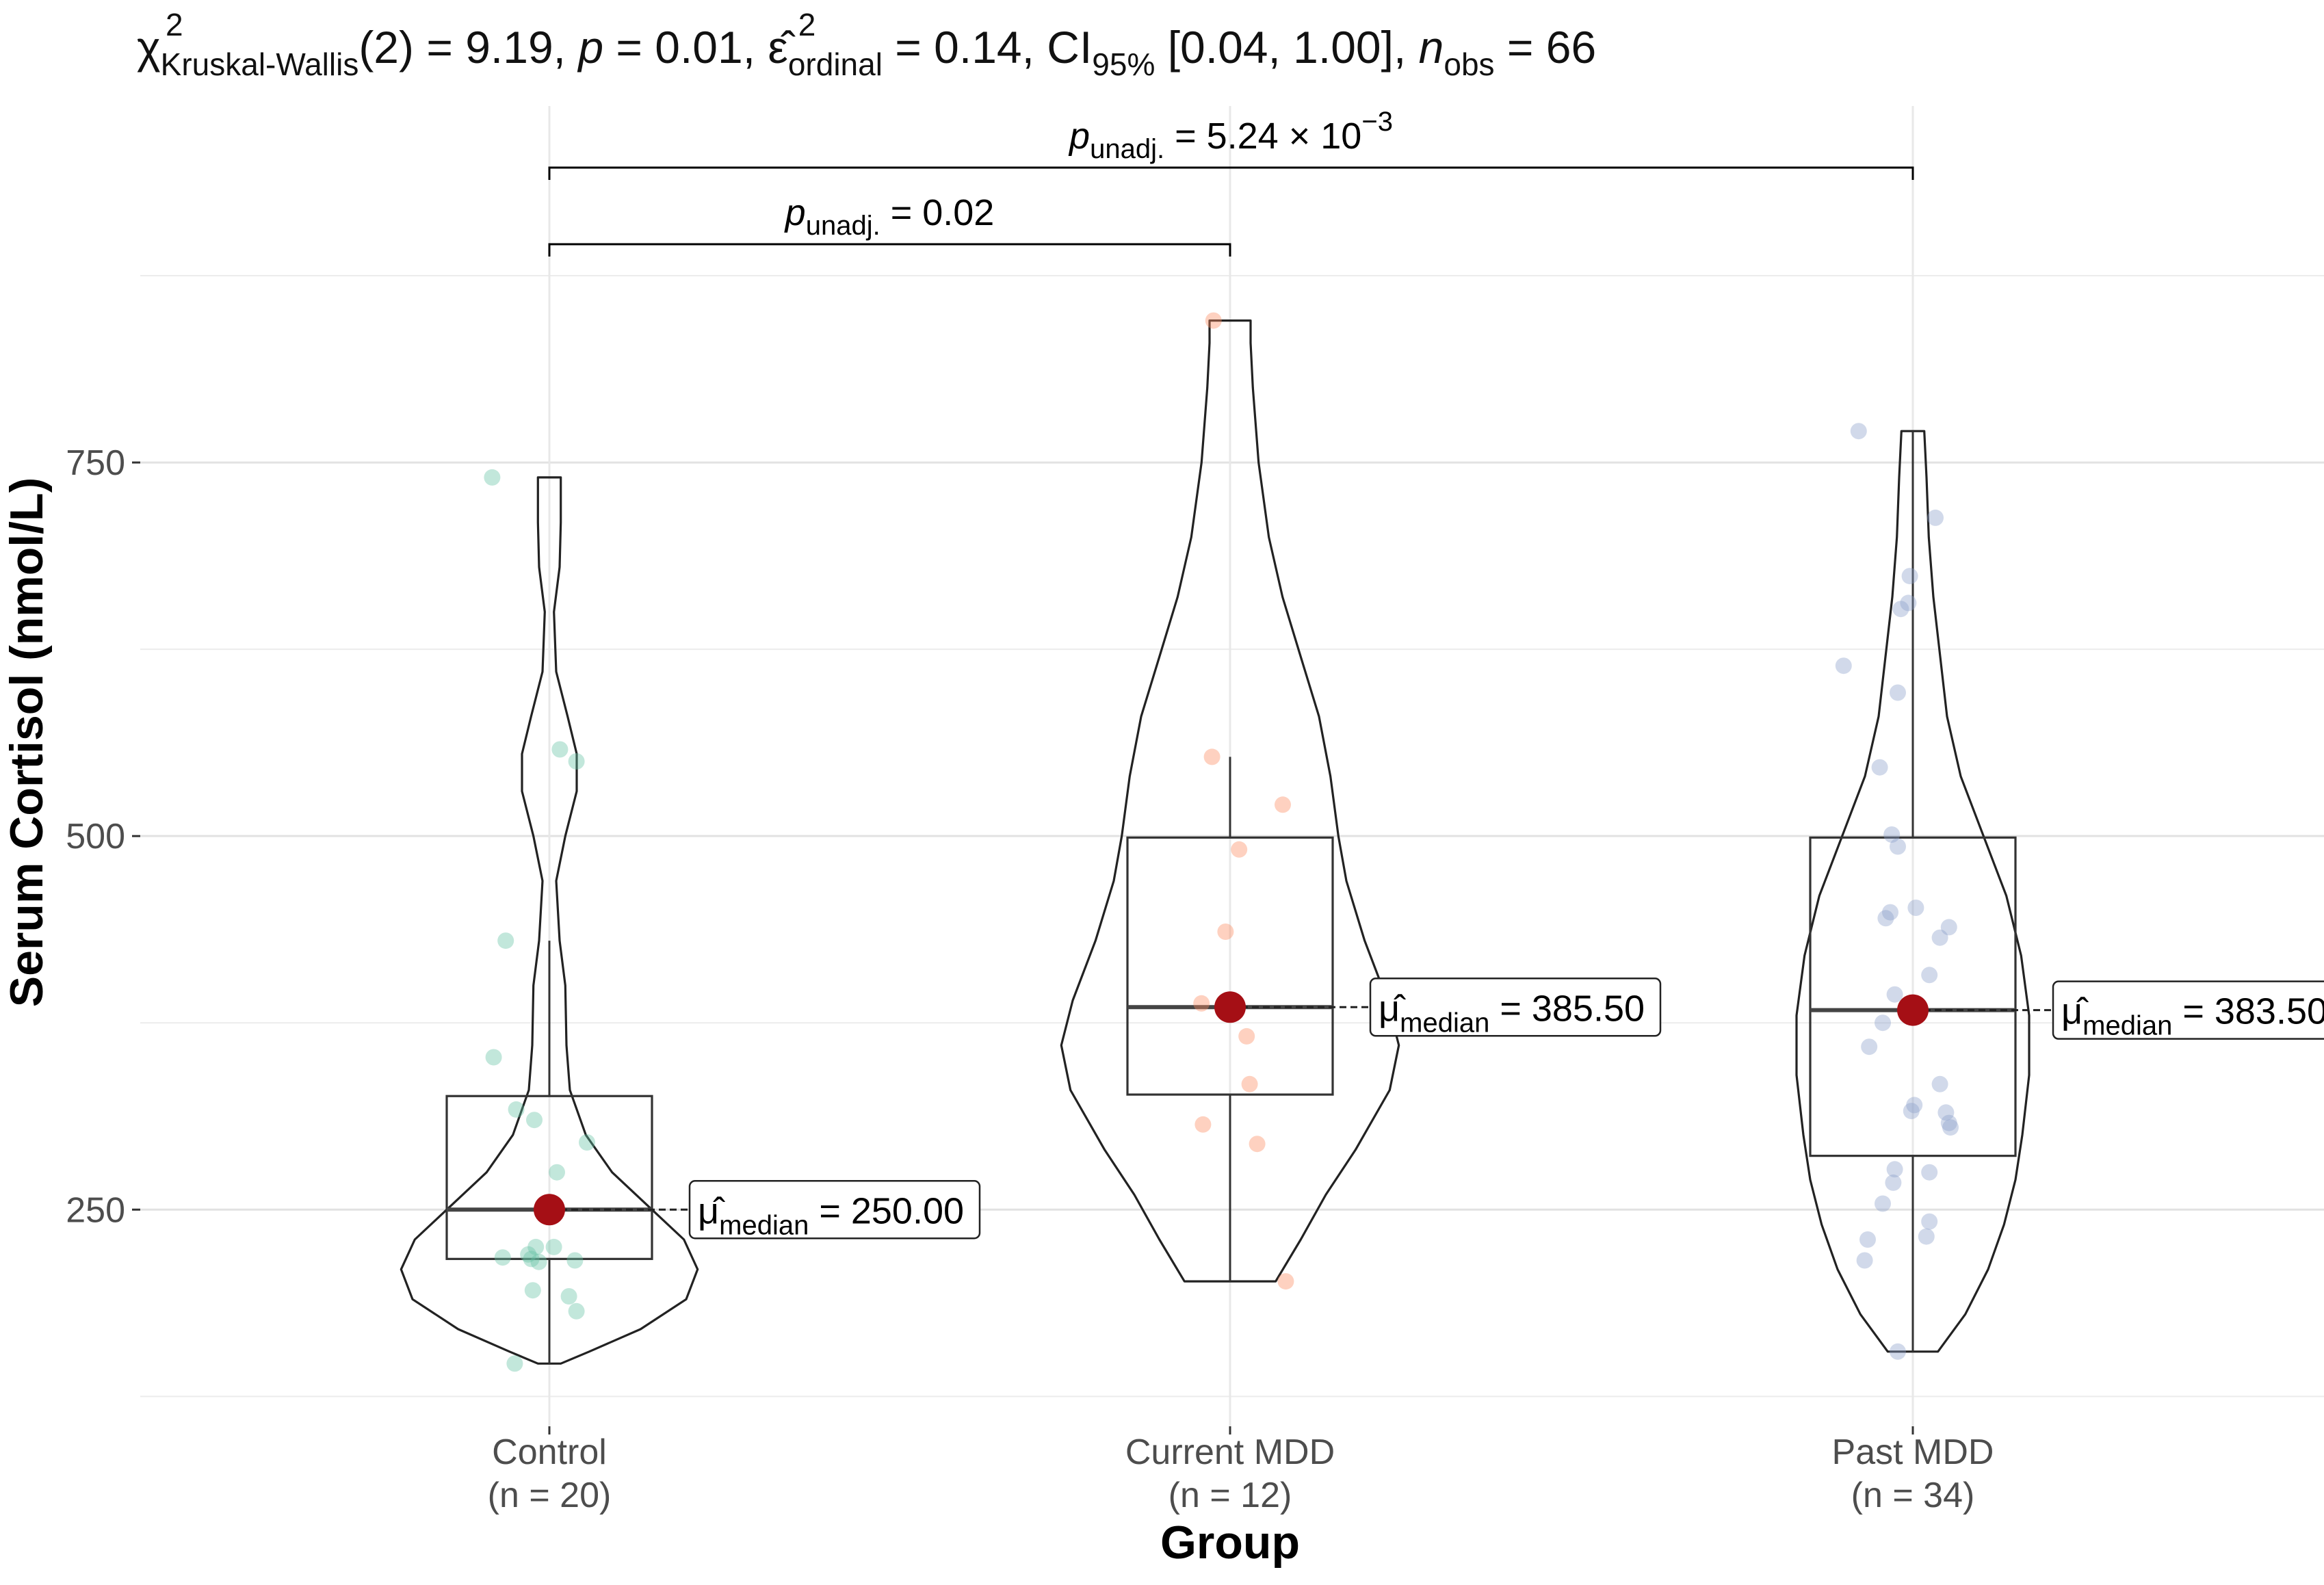 The image size is (2324, 1585). I want to click on violin-control, so click(549, 921).